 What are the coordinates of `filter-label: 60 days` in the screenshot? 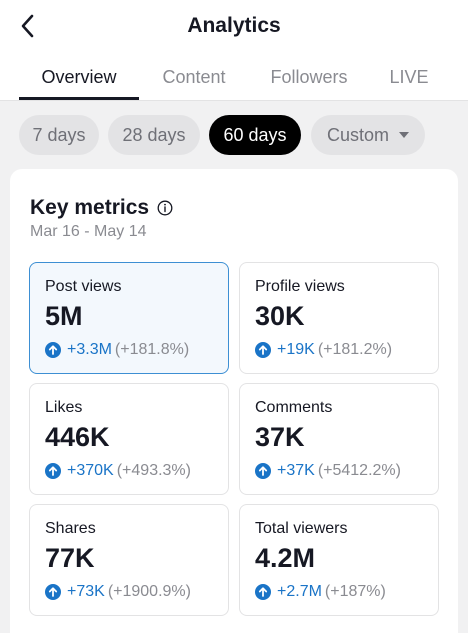 It's located at (255, 134).